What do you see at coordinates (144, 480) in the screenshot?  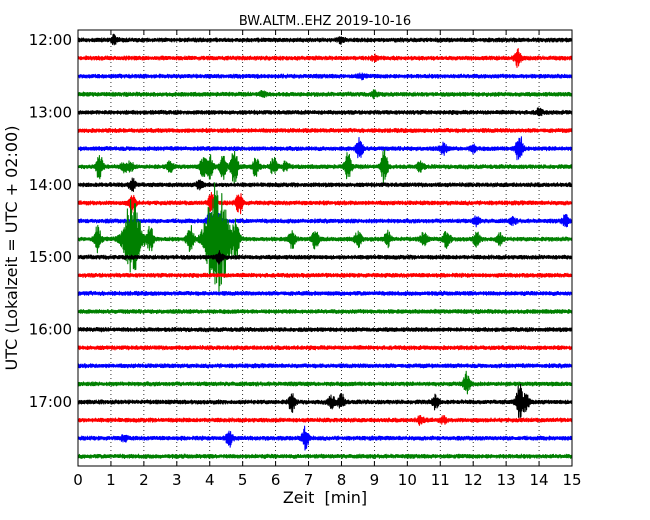 I see `x-tick-label: 2` at bounding box center [144, 480].